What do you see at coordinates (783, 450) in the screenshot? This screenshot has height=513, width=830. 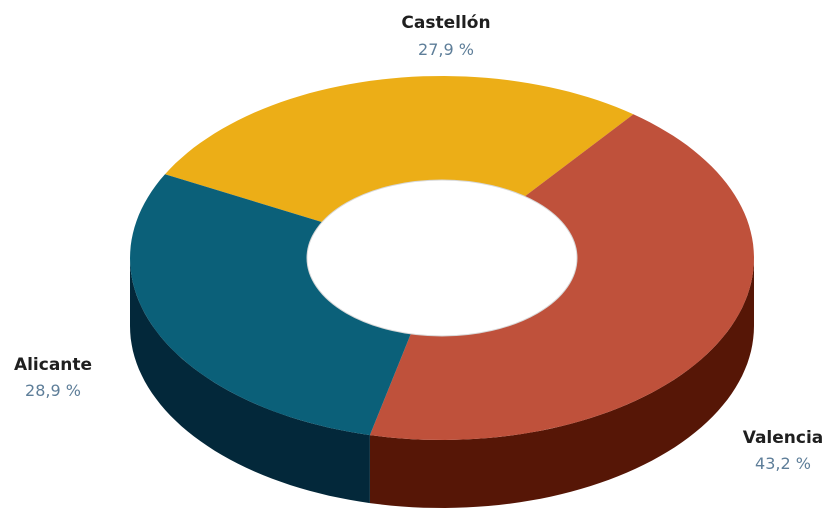 I see `label-valencia: Valencia 43,2 %` at bounding box center [783, 450].